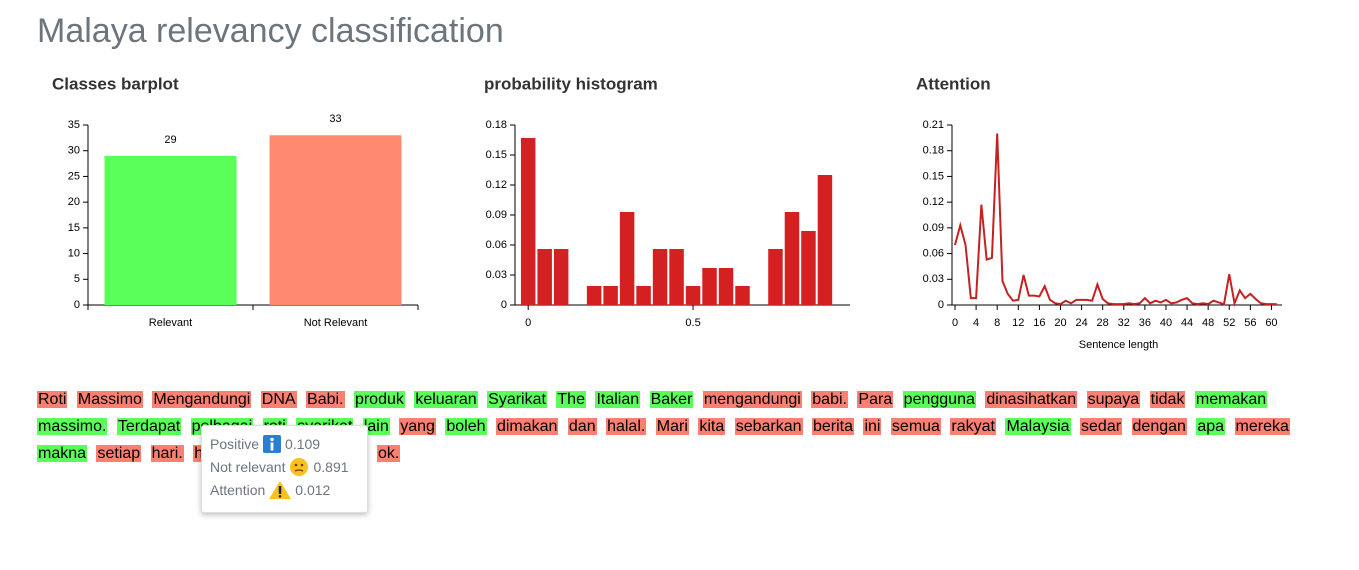  I want to click on tooltip-label: Positive, so click(235, 444).